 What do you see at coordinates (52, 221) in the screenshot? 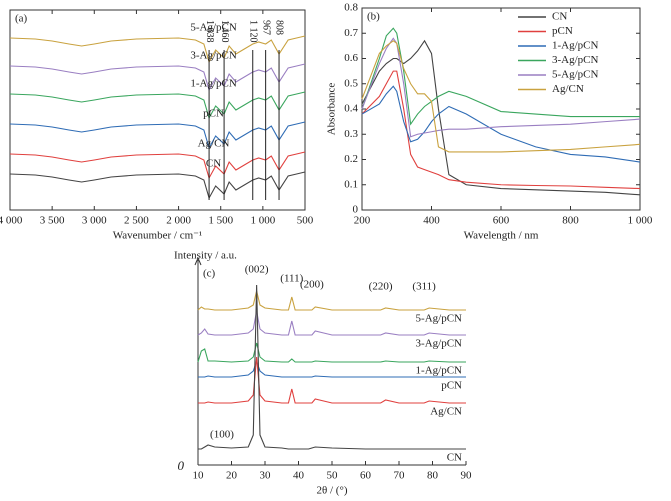
I see `x-tick-label: 3 500` at bounding box center [52, 221].